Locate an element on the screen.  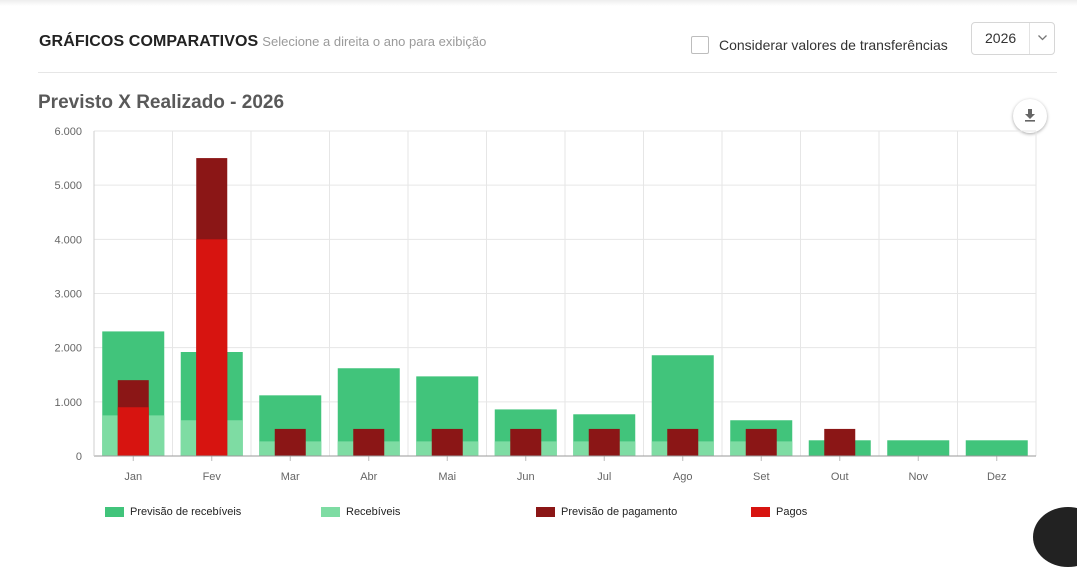
page-title-text: GRÁFICOS COMPARATIVOS is located at coordinates (149, 41).